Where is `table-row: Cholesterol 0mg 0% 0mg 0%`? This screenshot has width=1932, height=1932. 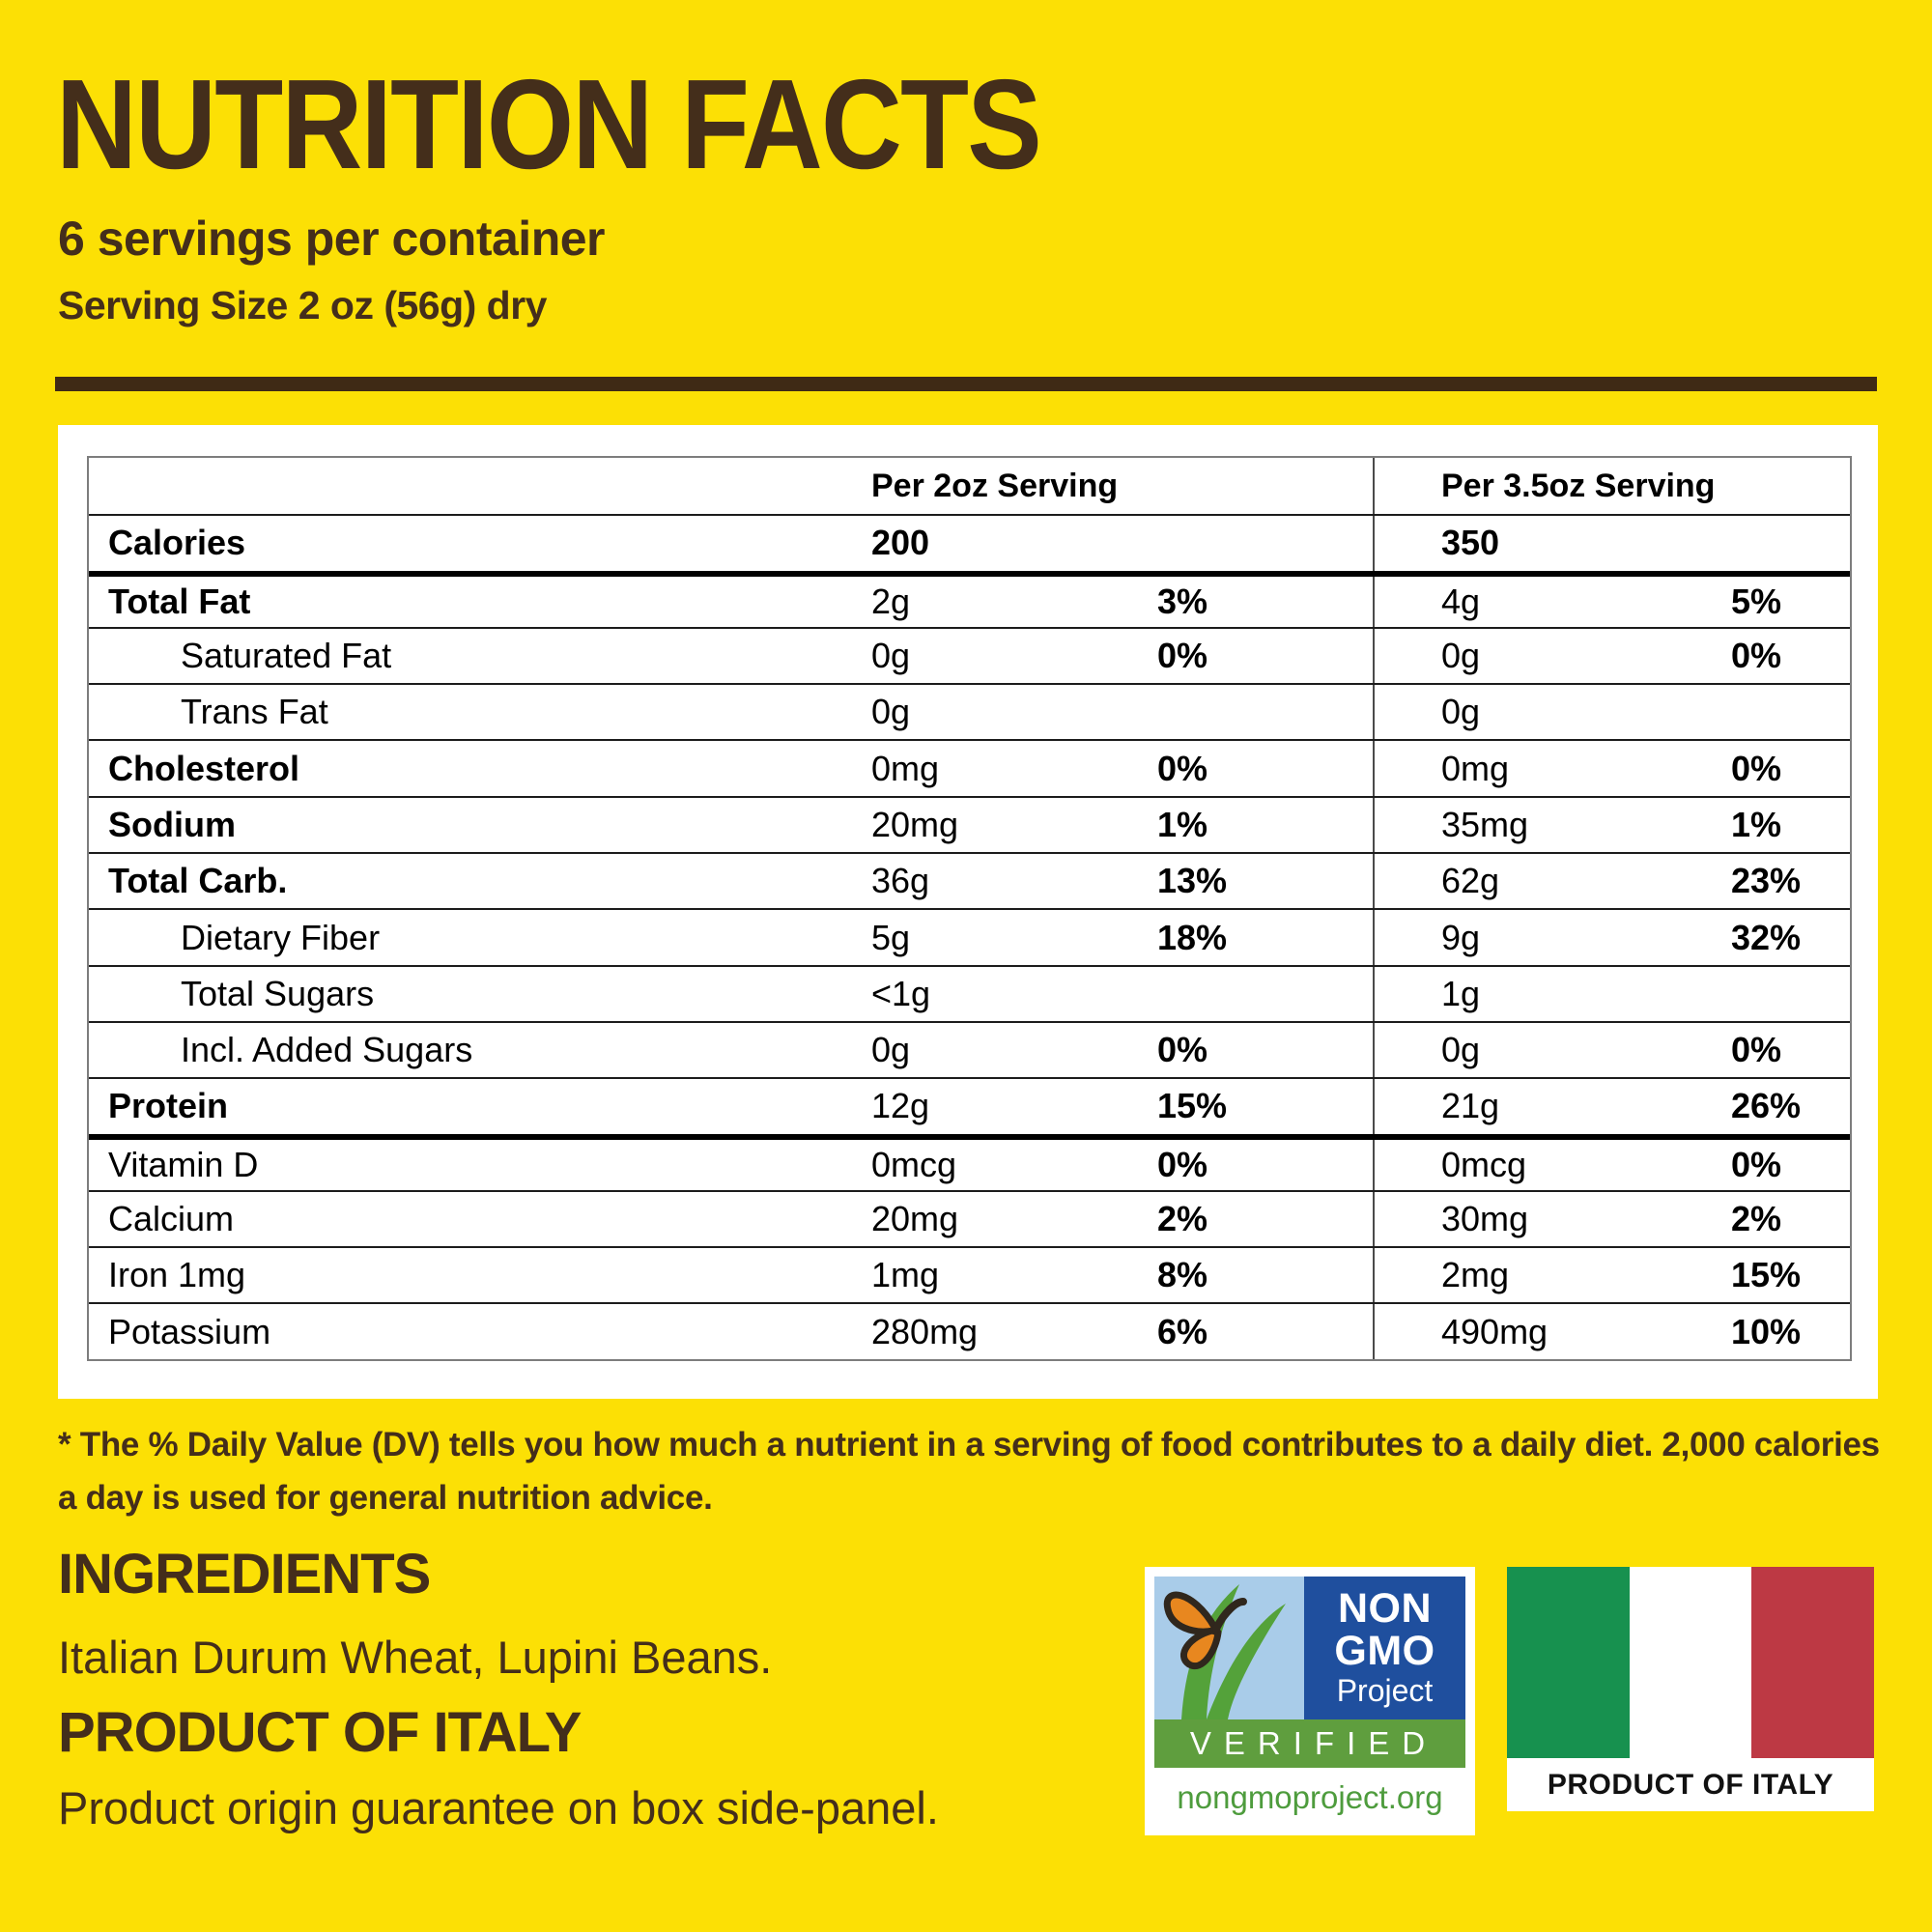 table-row: Cholesterol 0mg 0% 0mg 0% is located at coordinates (969, 767).